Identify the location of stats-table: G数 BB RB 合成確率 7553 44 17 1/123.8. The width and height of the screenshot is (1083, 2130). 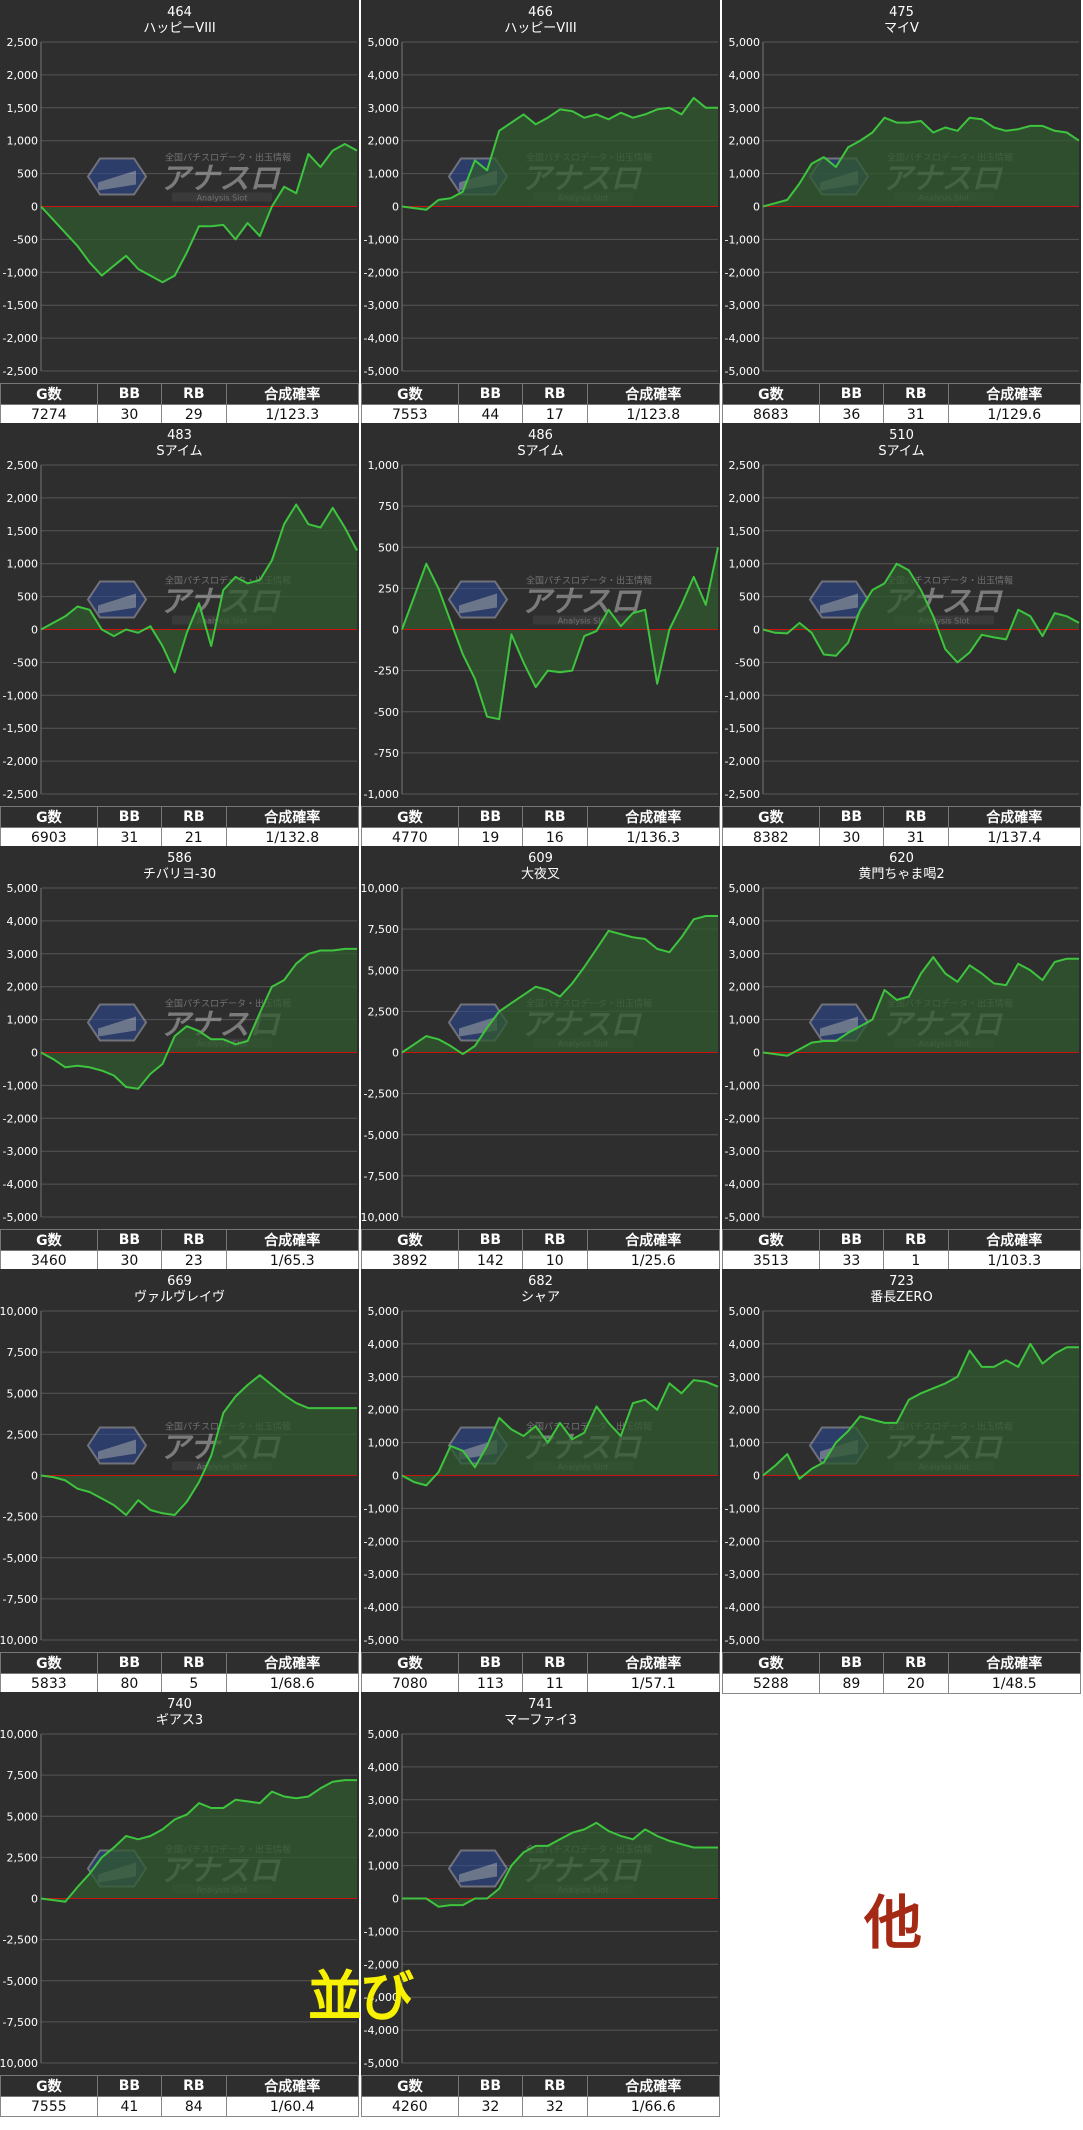
(541, 404).